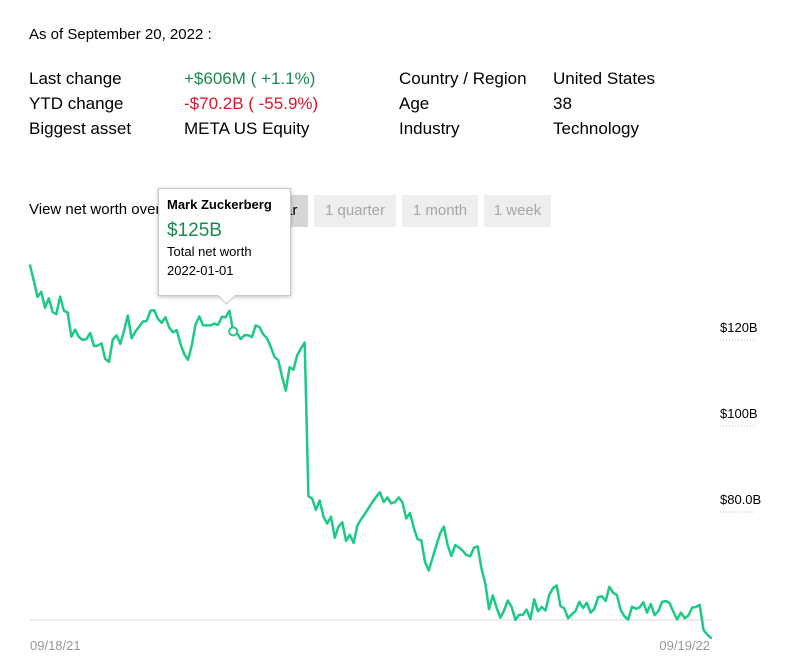 Image resolution: width=795 pixels, height=665 pixels. Describe the element at coordinates (95, 209) in the screenshot. I see `range-selector-label: View net worth over` at that location.